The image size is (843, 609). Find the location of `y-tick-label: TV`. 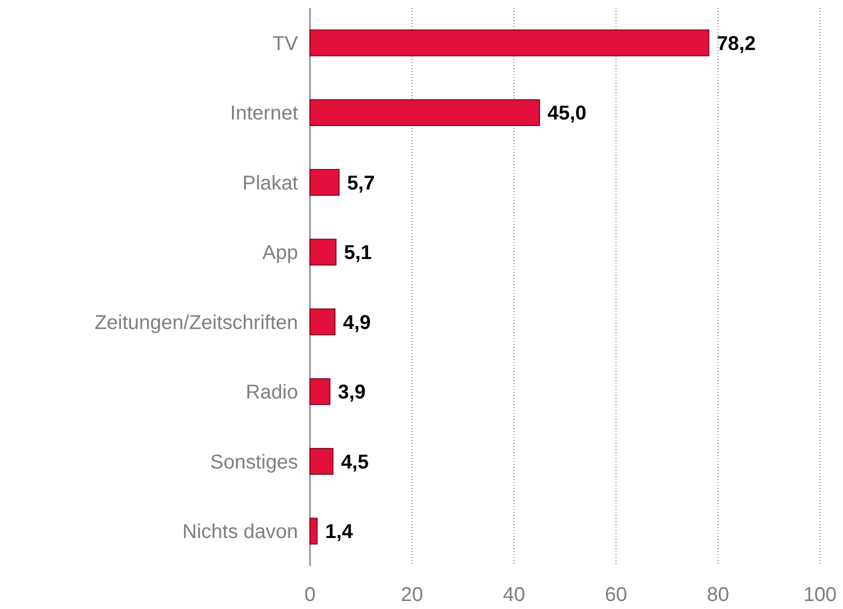

y-tick-label: TV is located at coordinates (285, 43).